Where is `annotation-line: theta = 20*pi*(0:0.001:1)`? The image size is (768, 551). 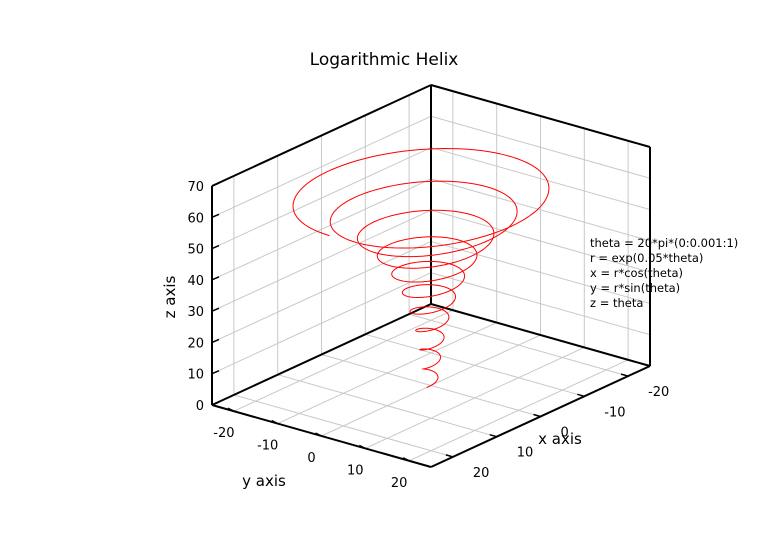 annotation-line: theta = 20*pi*(0:0.001:1) is located at coordinates (664, 243).